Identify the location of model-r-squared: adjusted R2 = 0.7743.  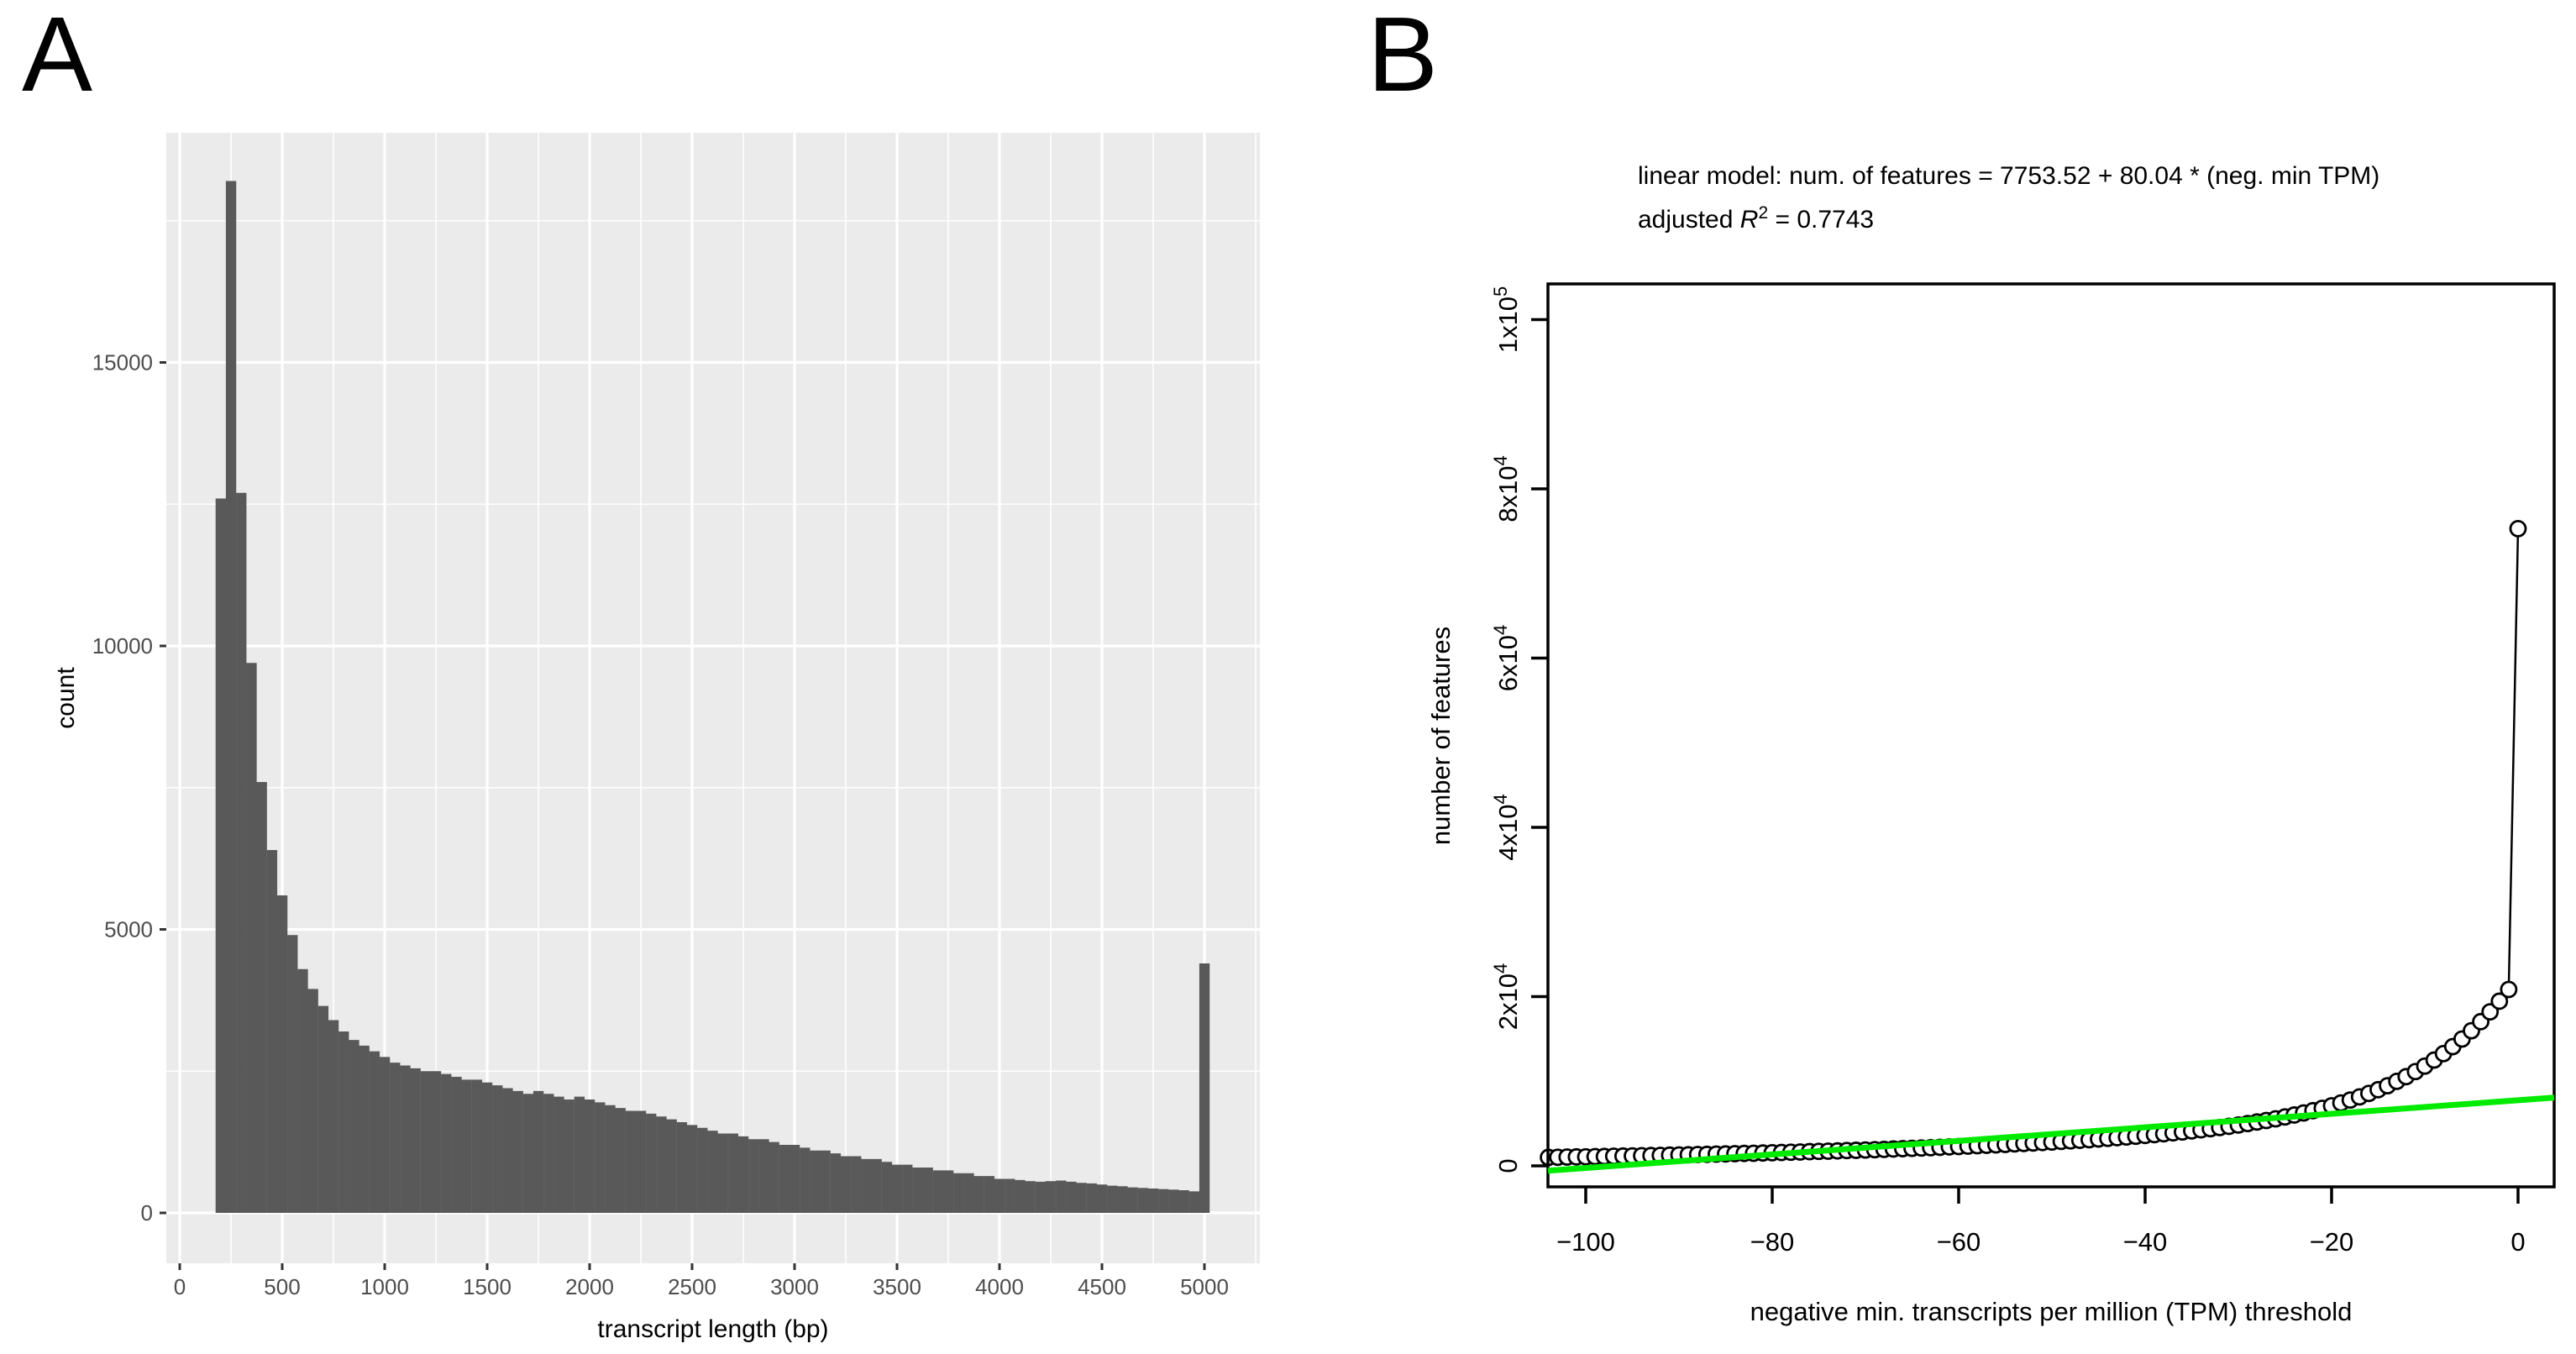
(2008, 217).